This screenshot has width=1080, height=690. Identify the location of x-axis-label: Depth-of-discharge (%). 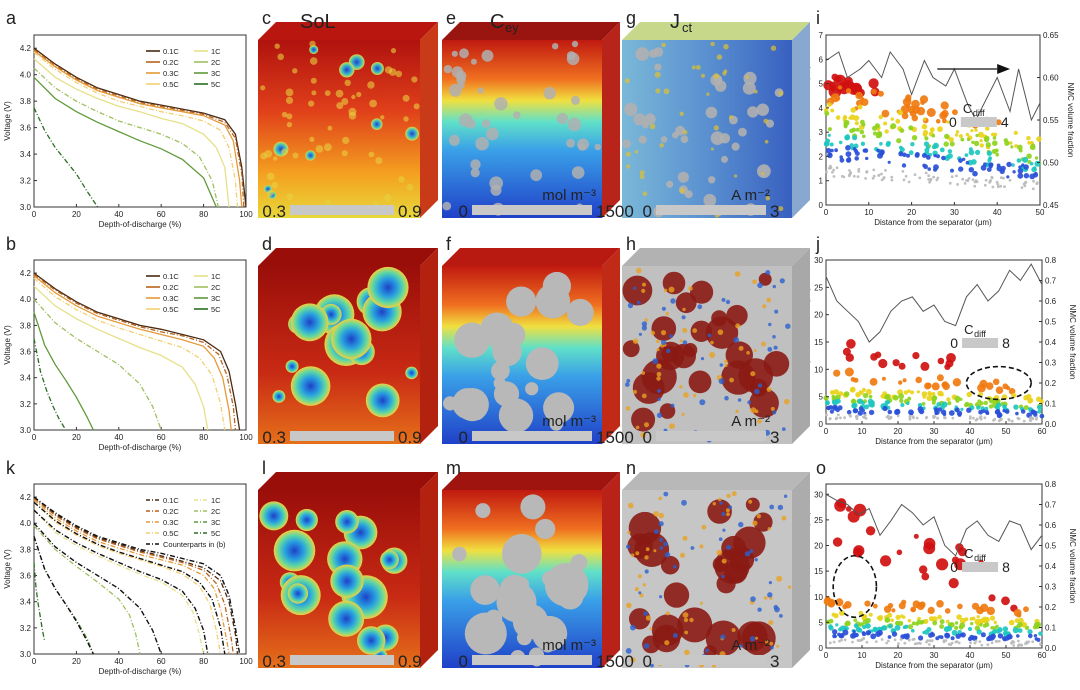
(140, 447).